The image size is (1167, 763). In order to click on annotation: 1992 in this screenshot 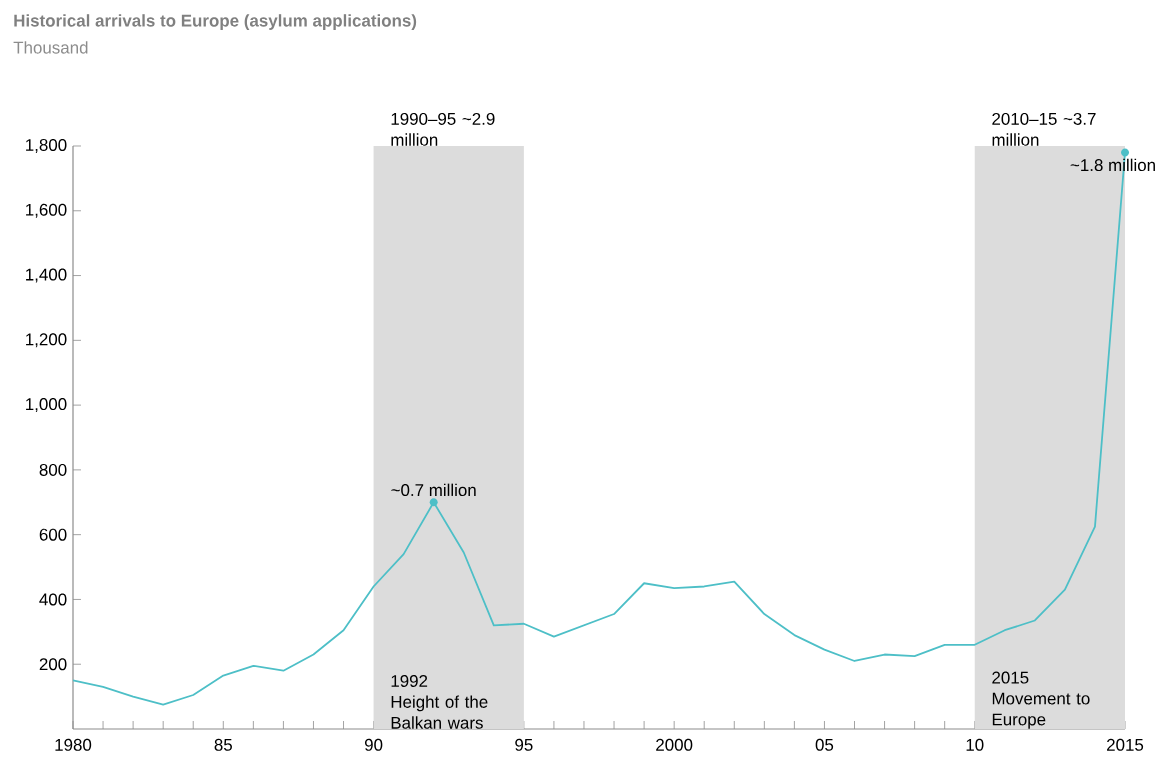, I will do `click(409, 680)`.